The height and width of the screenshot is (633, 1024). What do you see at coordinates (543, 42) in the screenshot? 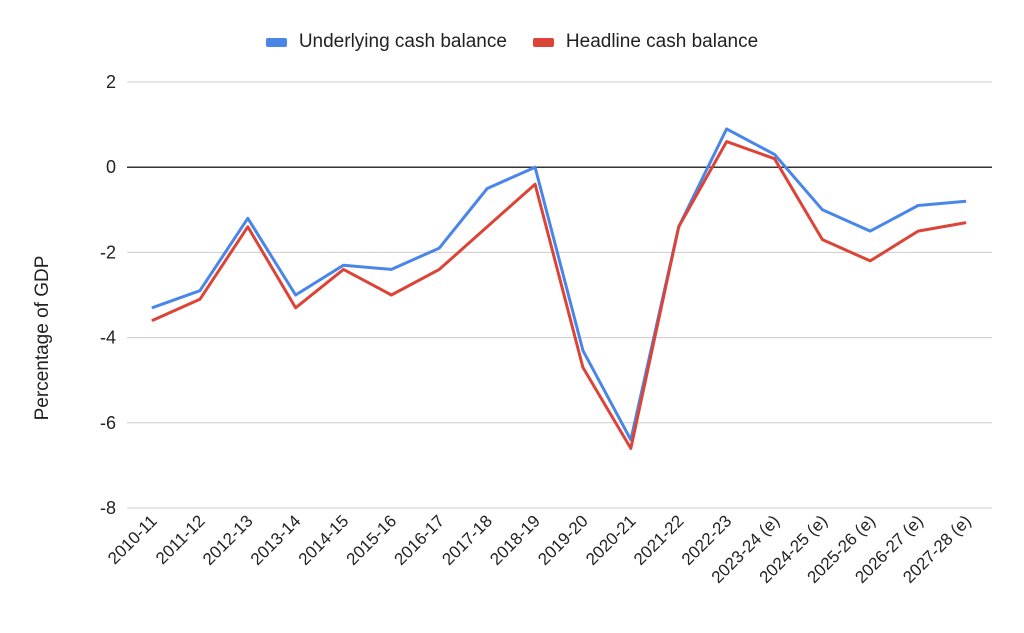
I see `legend-swatch-headline` at bounding box center [543, 42].